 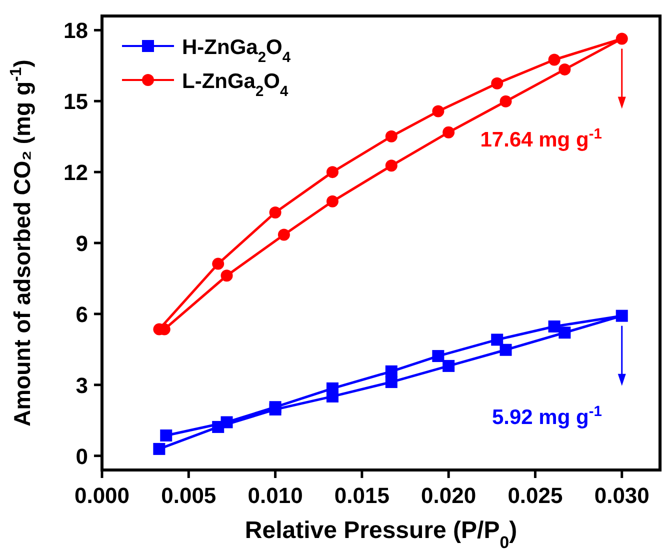 I want to click on y-tick-label: 3, so click(x=82, y=385).